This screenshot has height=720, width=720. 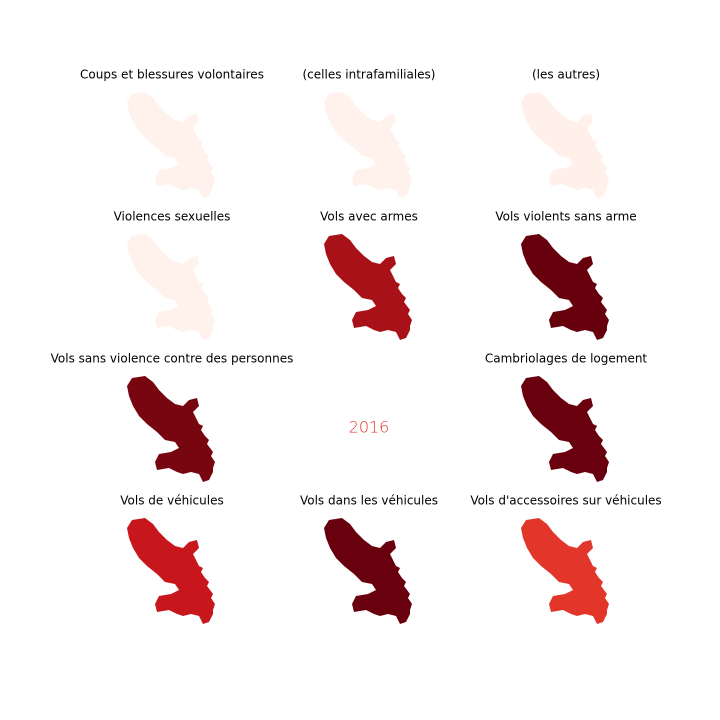 What do you see at coordinates (369, 217) in the screenshot?
I see `panel-title: Vols avec armes` at bounding box center [369, 217].